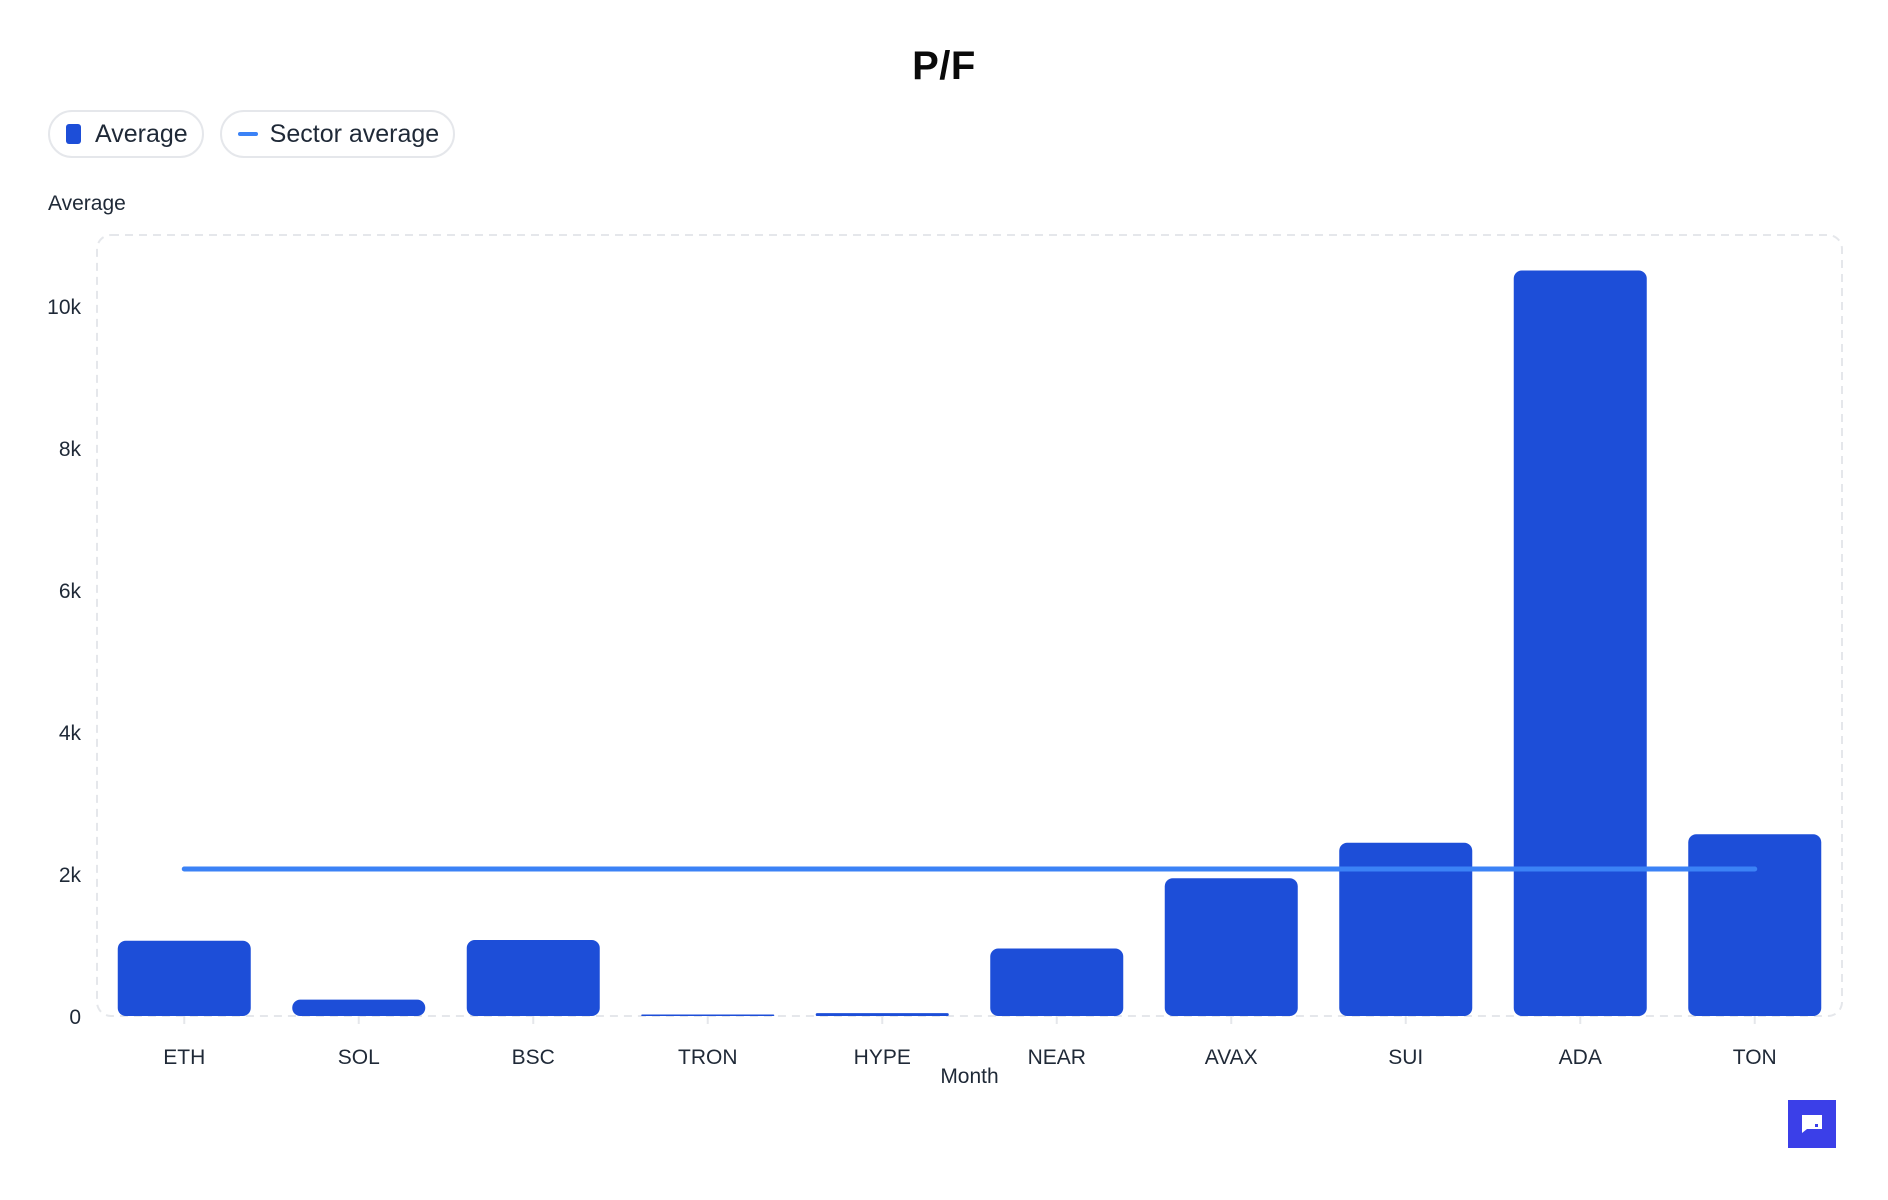 The width and height of the screenshot is (1888, 1200). What do you see at coordinates (1406, 929) in the screenshot?
I see `bar-sui` at bounding box center [1406, 929].